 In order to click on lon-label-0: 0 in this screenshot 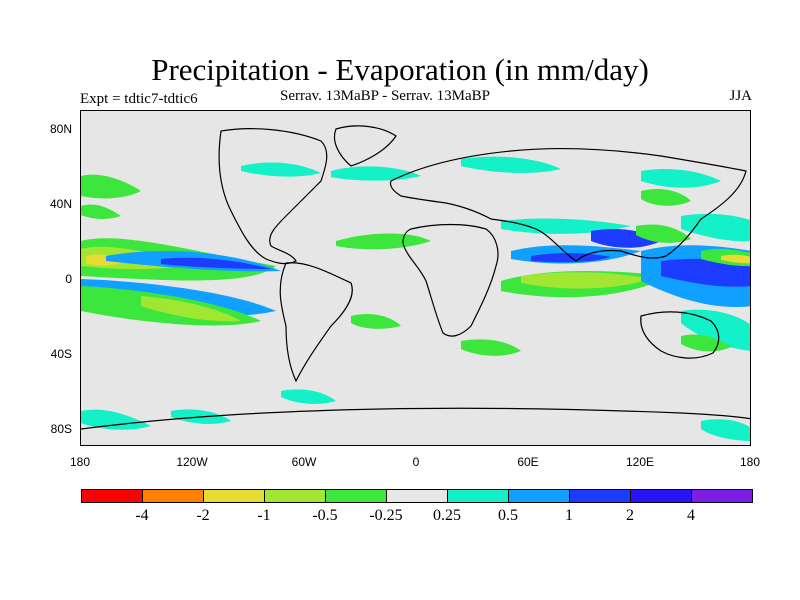, I will do `click(416, 462)`.